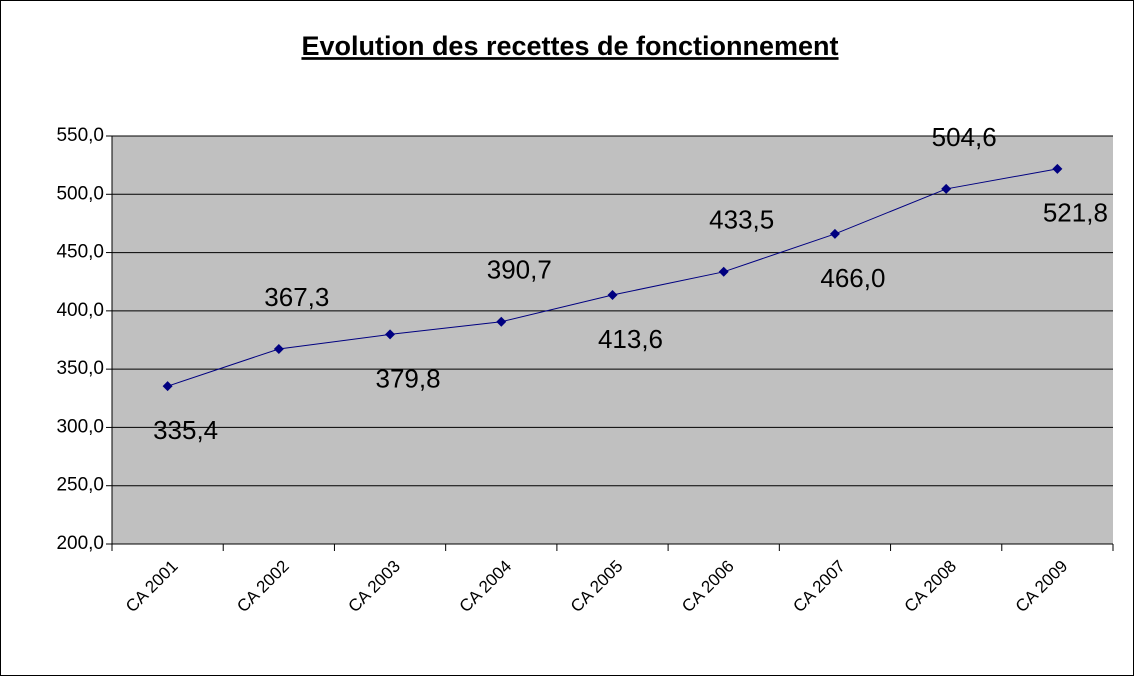  Describe the element at coordinates (296, 297) in the screenshot. I see `data-label: 367,3` at that location.